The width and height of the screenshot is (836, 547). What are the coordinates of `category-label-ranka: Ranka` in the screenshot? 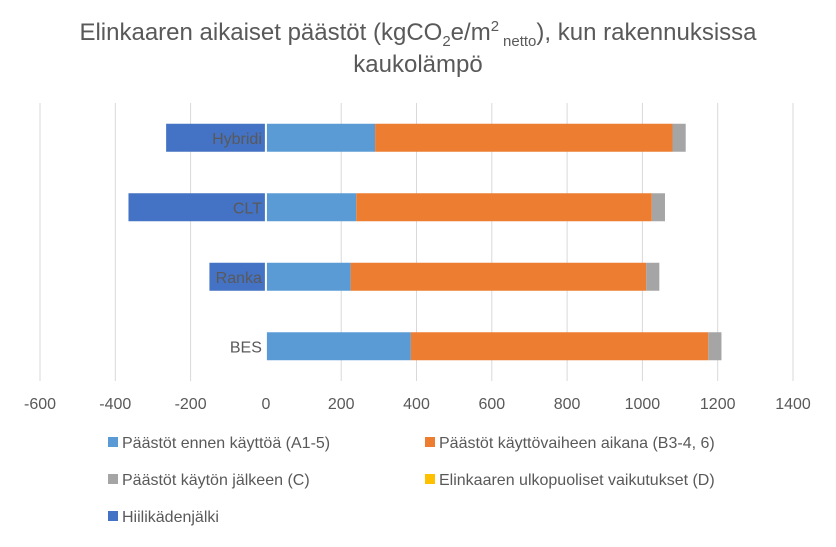 It's located at (239, 278).